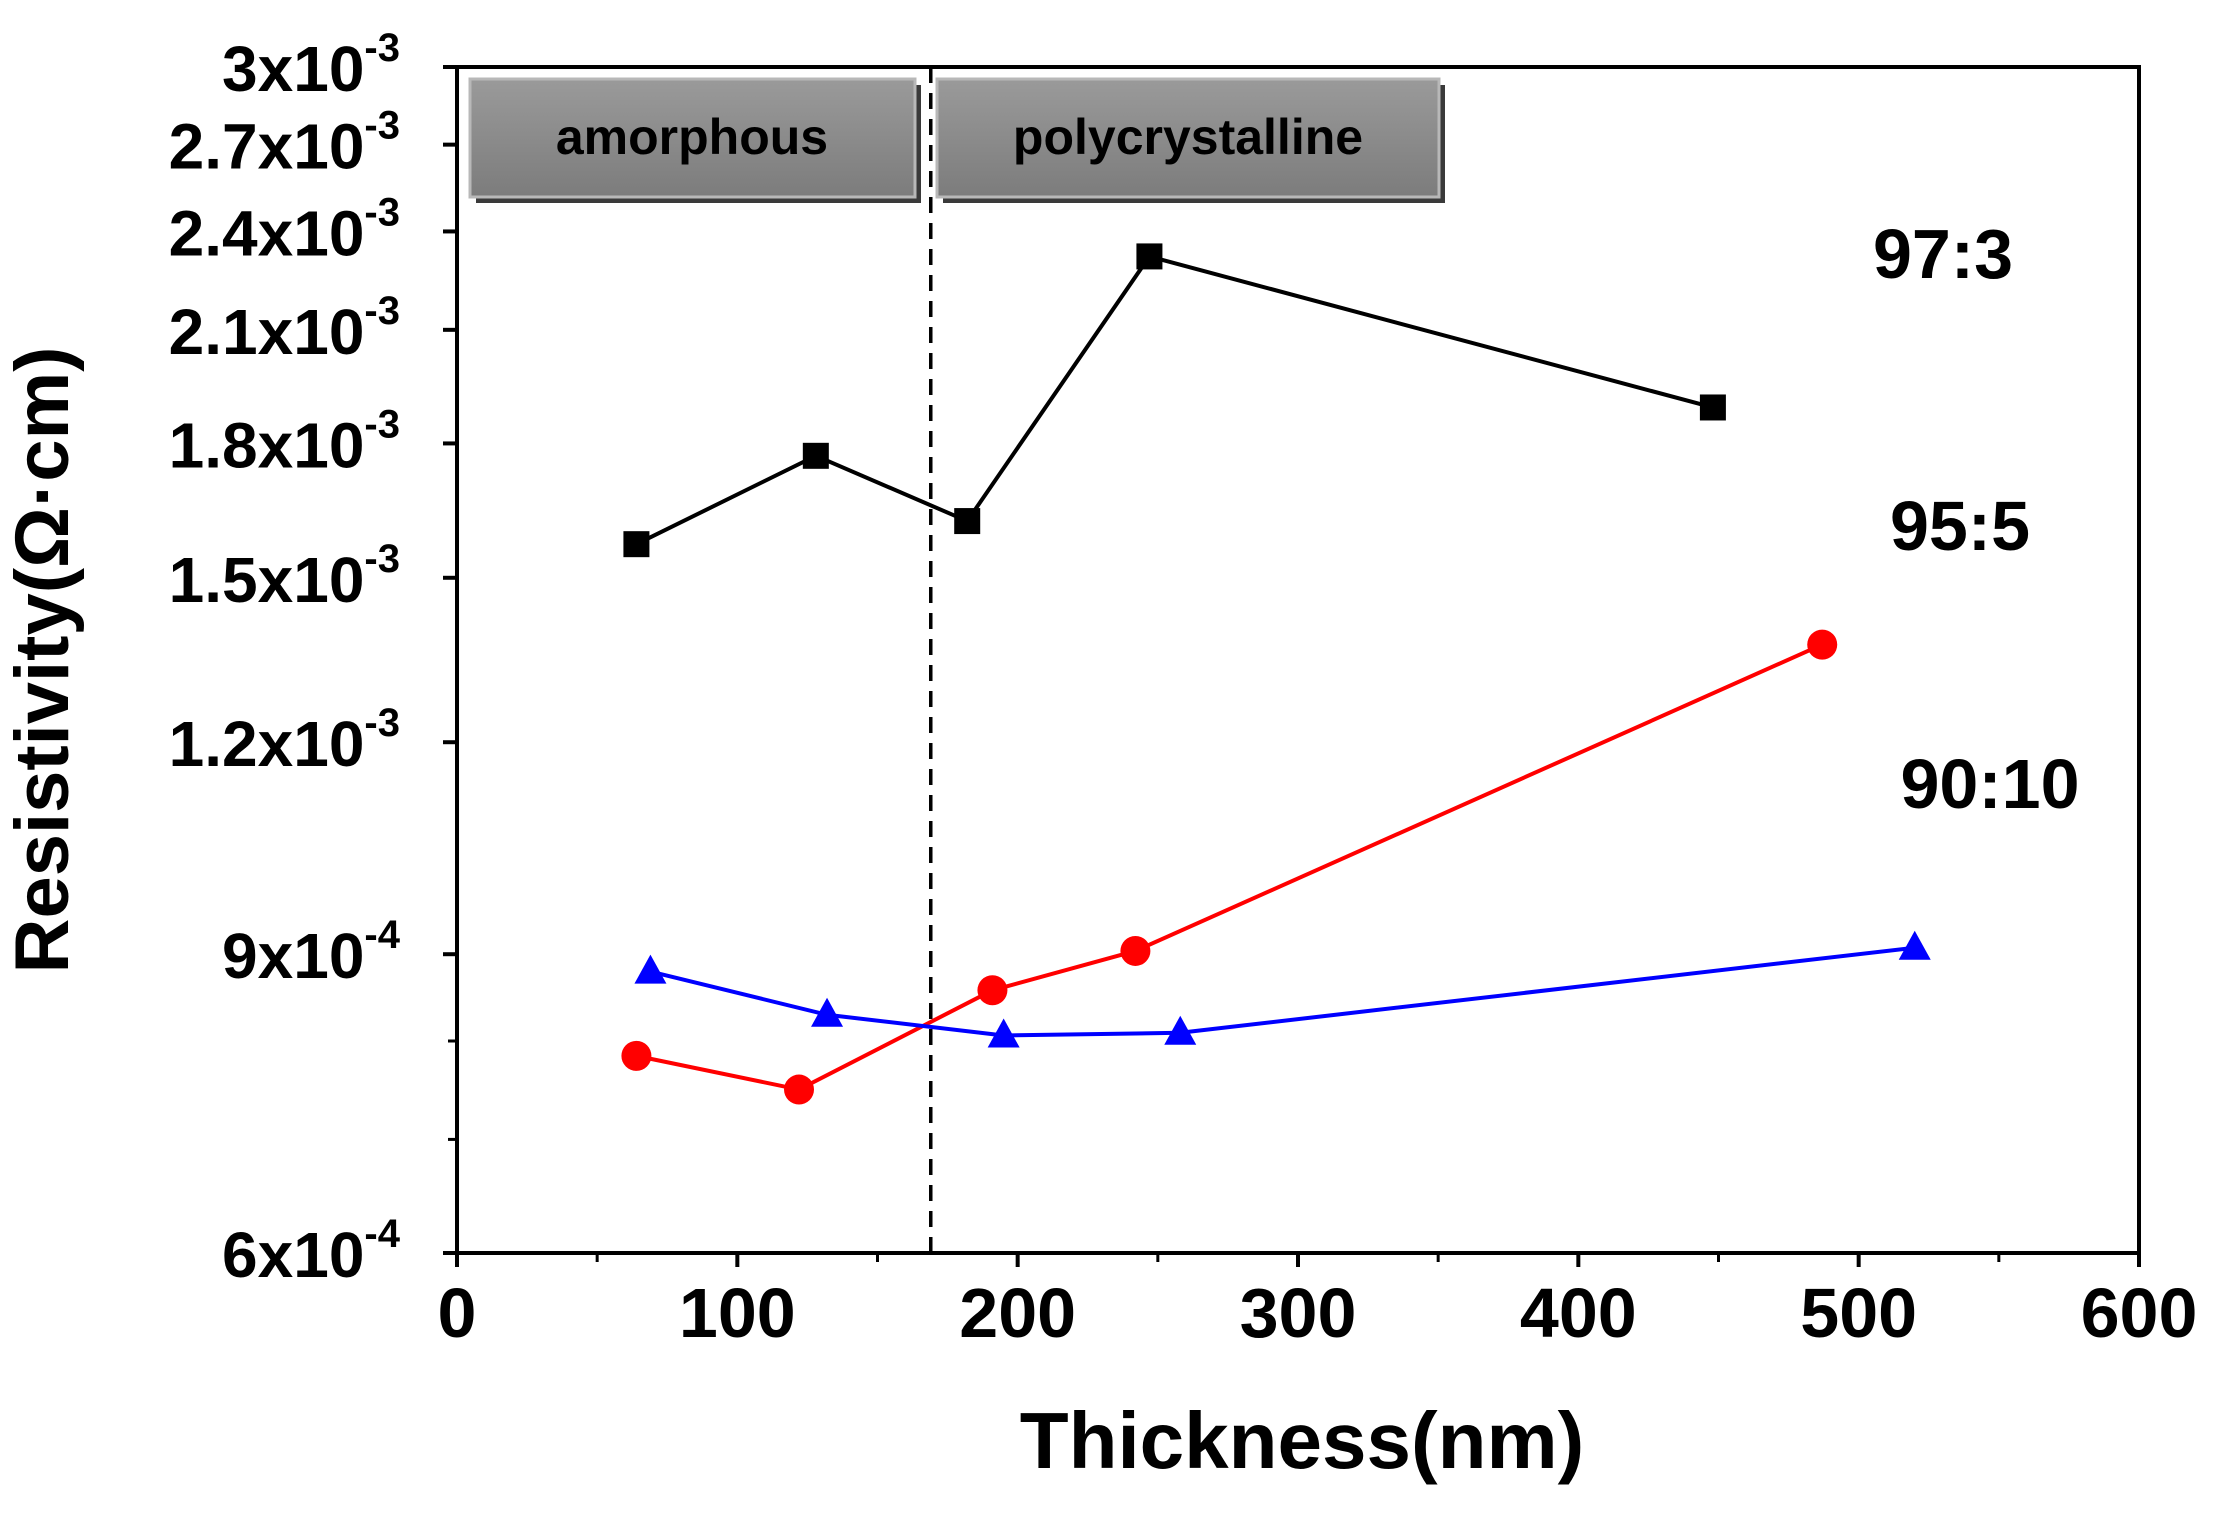  I want to click on amorphous-region-box: amorphous, so click(694, 140).